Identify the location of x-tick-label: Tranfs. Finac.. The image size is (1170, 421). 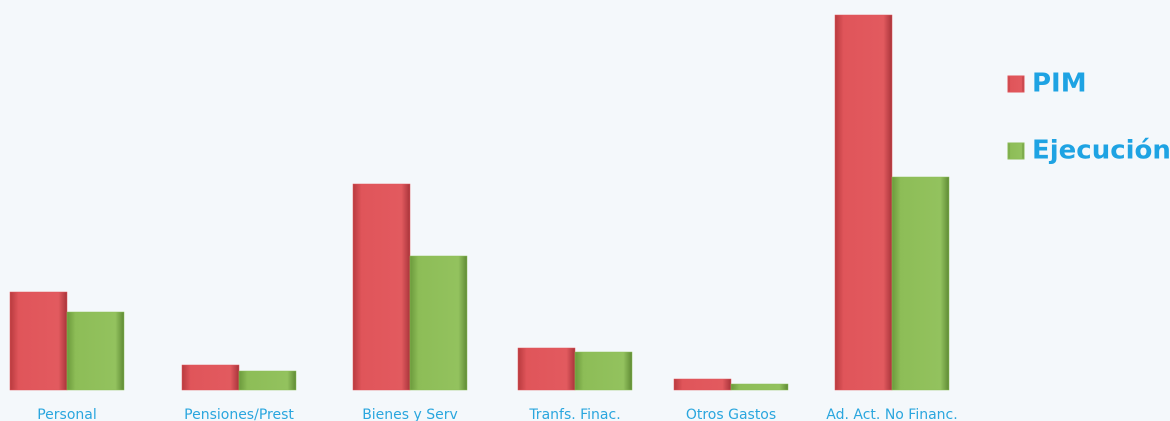
(574, 414).